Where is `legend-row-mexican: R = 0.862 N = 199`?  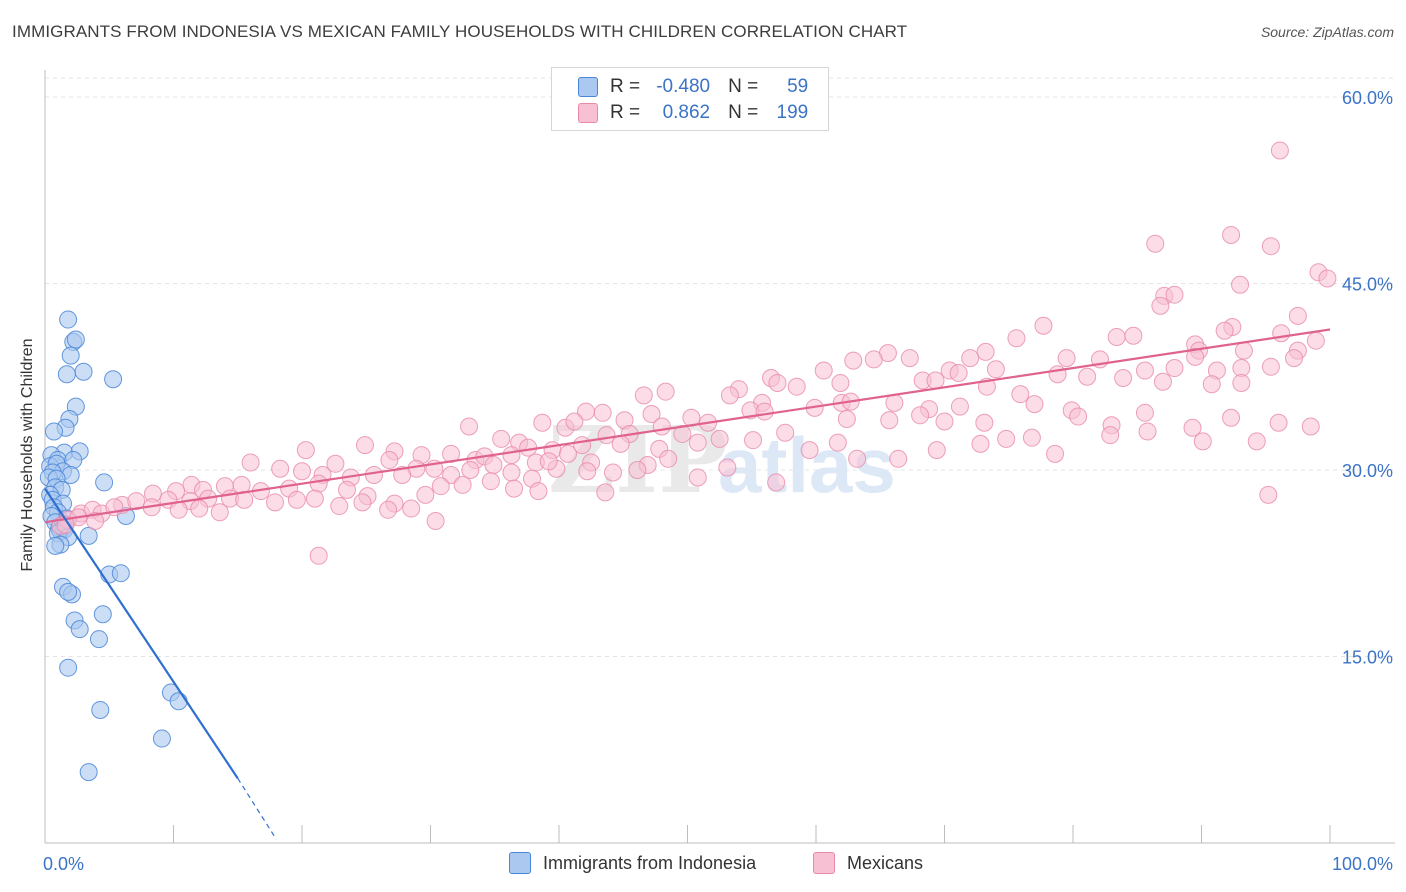 legend-row-mexican: R = 0.862 N = 199 is located at coordinates (693, 113).